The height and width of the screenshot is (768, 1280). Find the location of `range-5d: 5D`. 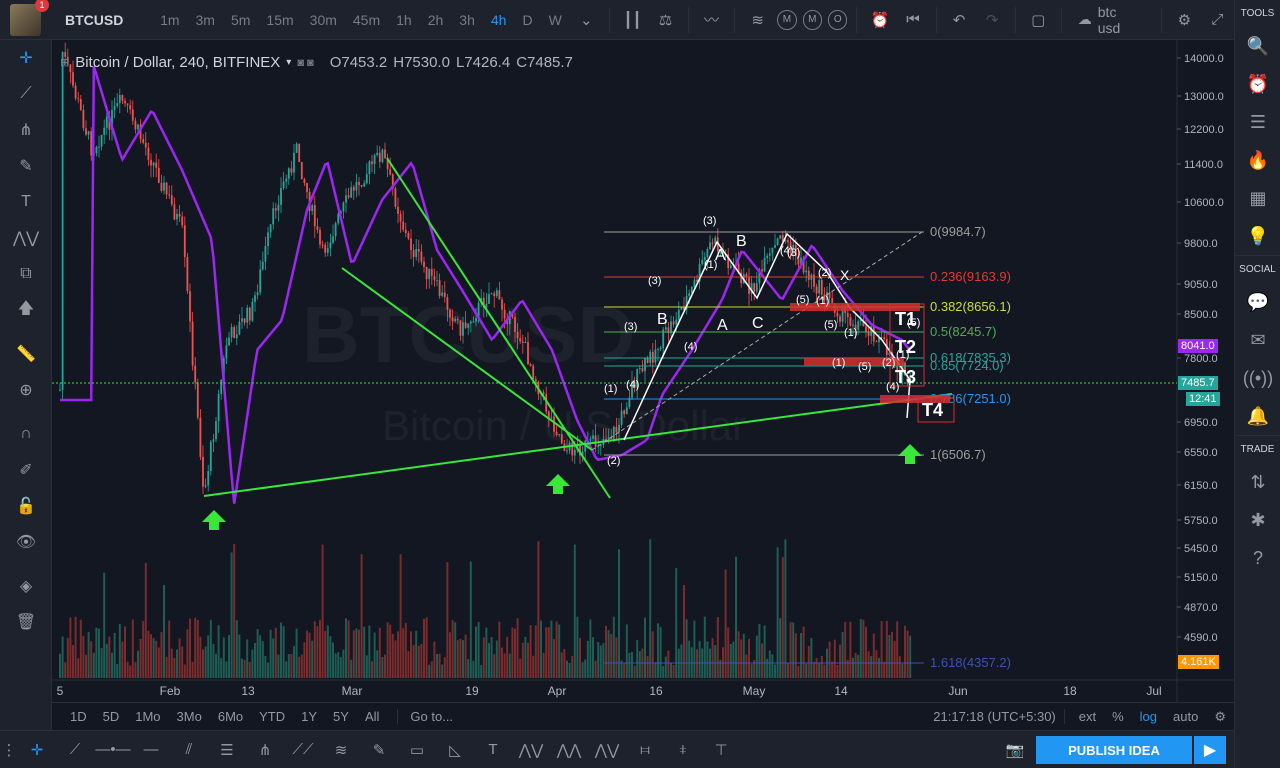

range-5d: 5D is located at coordinates (111, 716).